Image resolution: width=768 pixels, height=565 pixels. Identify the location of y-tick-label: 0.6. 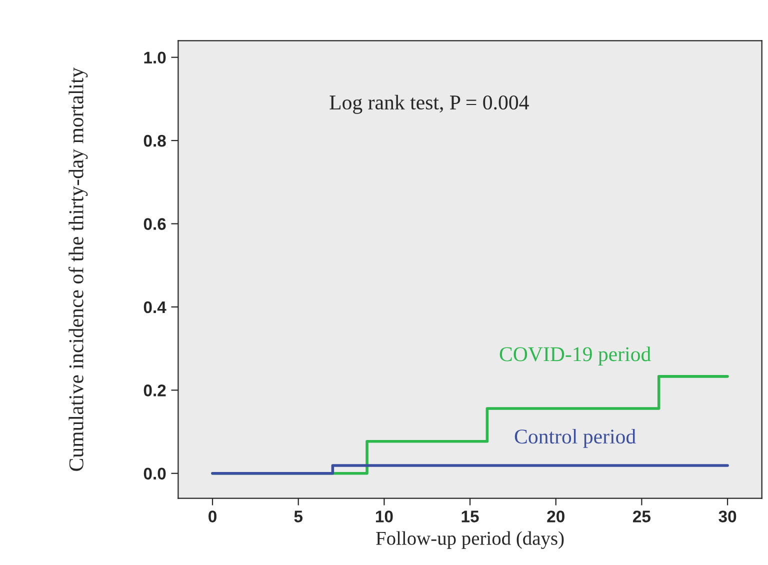
(155, 224).